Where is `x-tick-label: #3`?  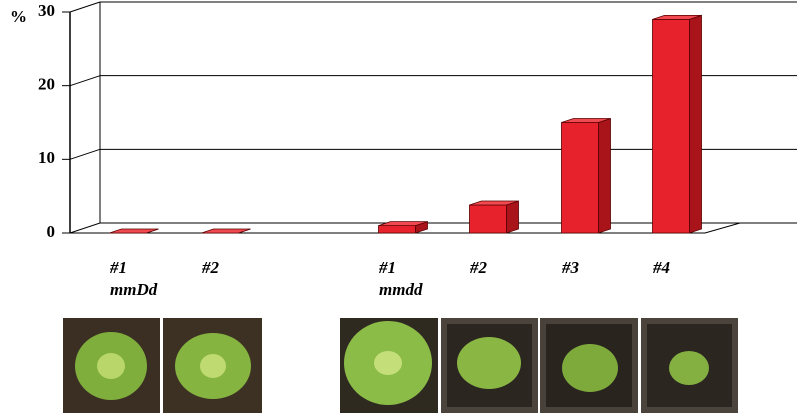
x-tick-label: #3 is located at coordinates (570, 267).